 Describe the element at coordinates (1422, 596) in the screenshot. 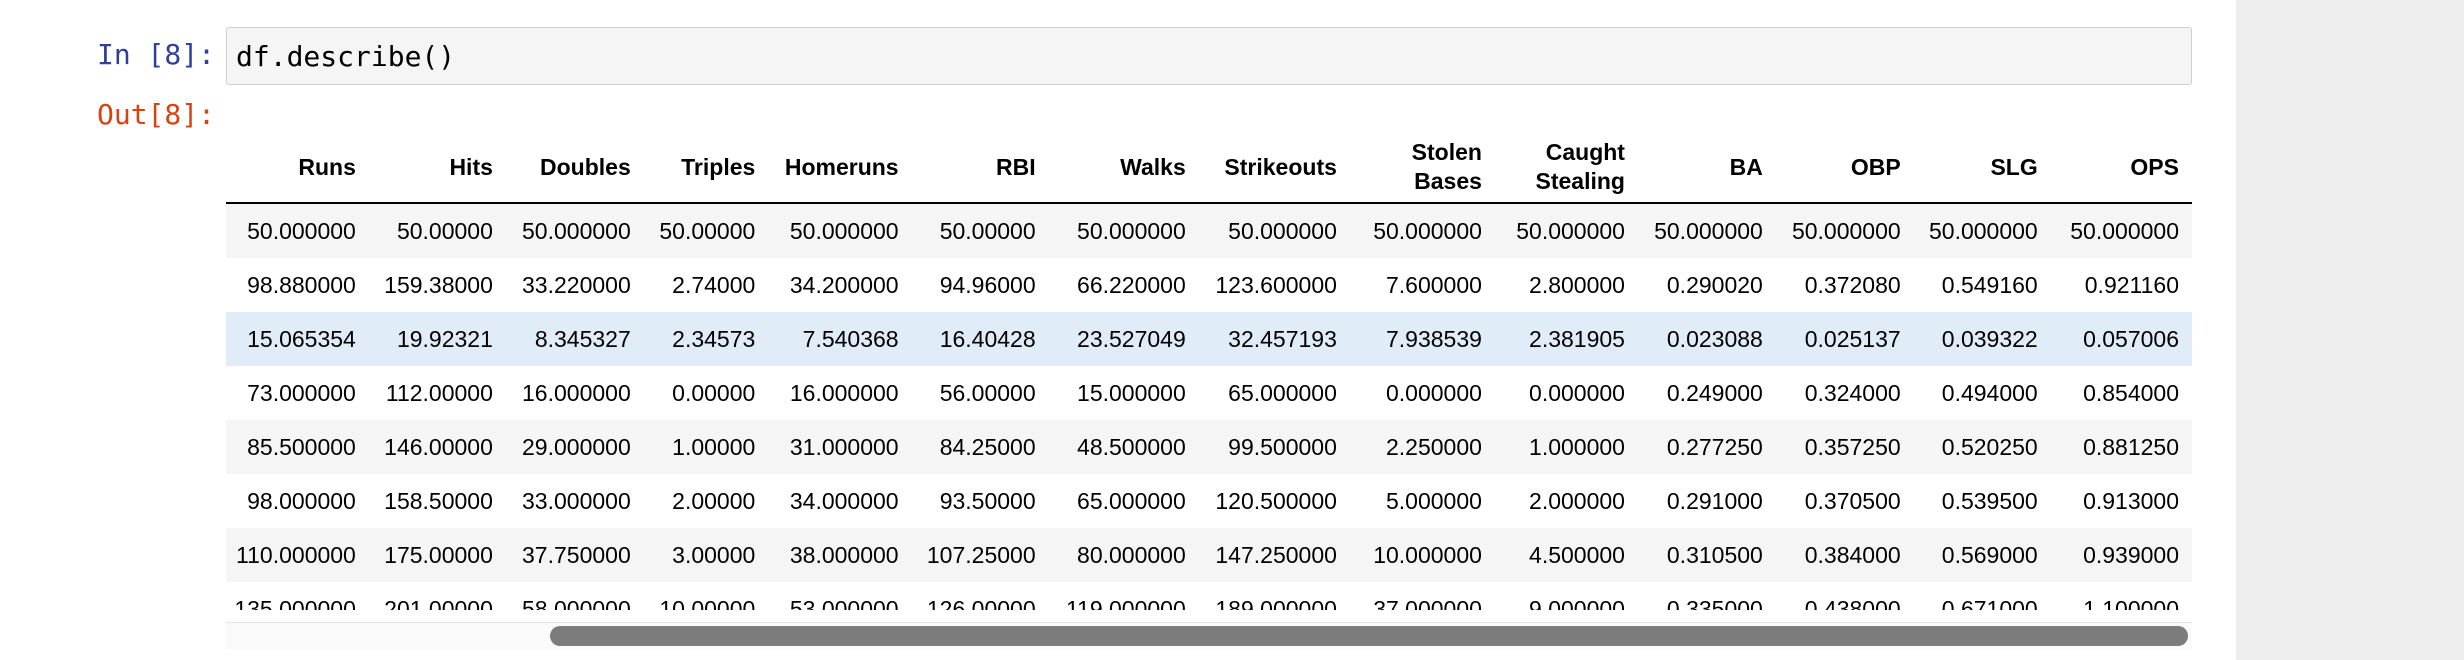

I see `table-cell: 37.000000` at that location.